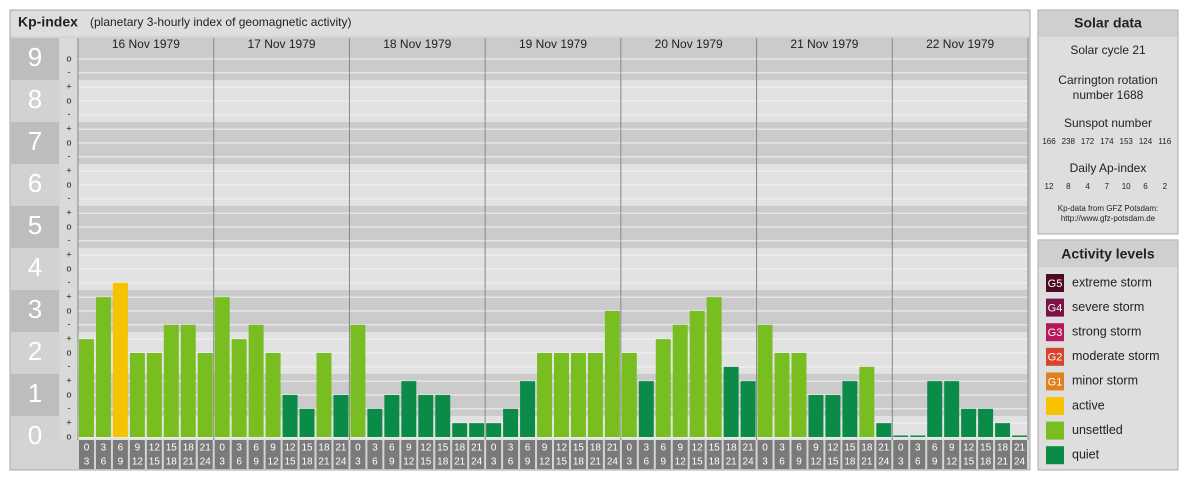 The height and width of the screenshot is (485, 1184). What do you see at coordinates (1049, 186) in the screenshot?
I see `ap-value: 12` at bounding box center [1049, 186].